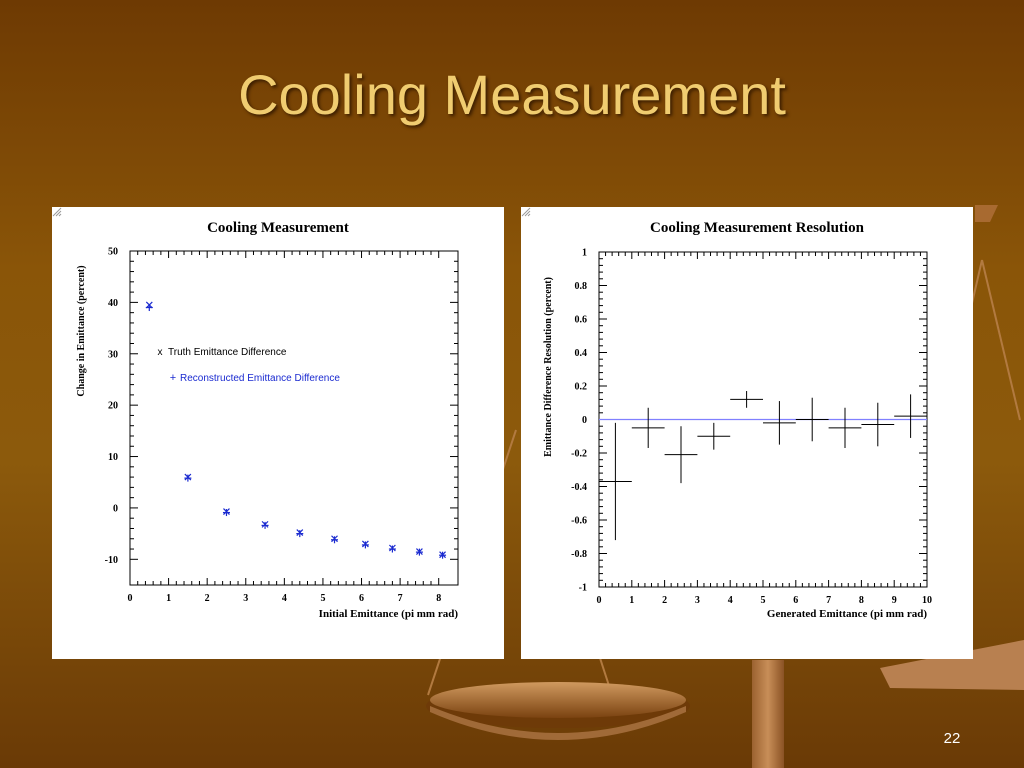 The image size is (1024, 768). I want to click on x-axis-label: Initial Emittance (pi mm rad), so click(389, 614).